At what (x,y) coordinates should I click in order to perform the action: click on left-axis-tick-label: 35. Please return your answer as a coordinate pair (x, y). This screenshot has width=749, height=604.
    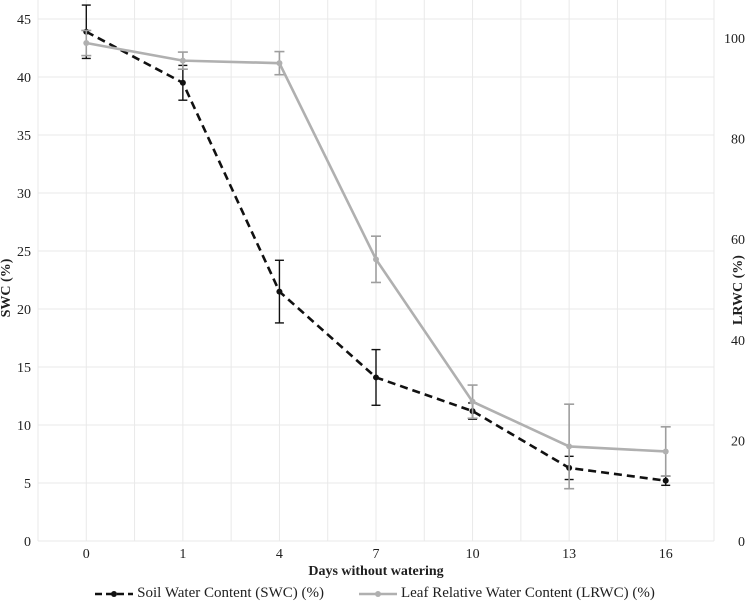
    Looking at the image, I should click on (24, 136).